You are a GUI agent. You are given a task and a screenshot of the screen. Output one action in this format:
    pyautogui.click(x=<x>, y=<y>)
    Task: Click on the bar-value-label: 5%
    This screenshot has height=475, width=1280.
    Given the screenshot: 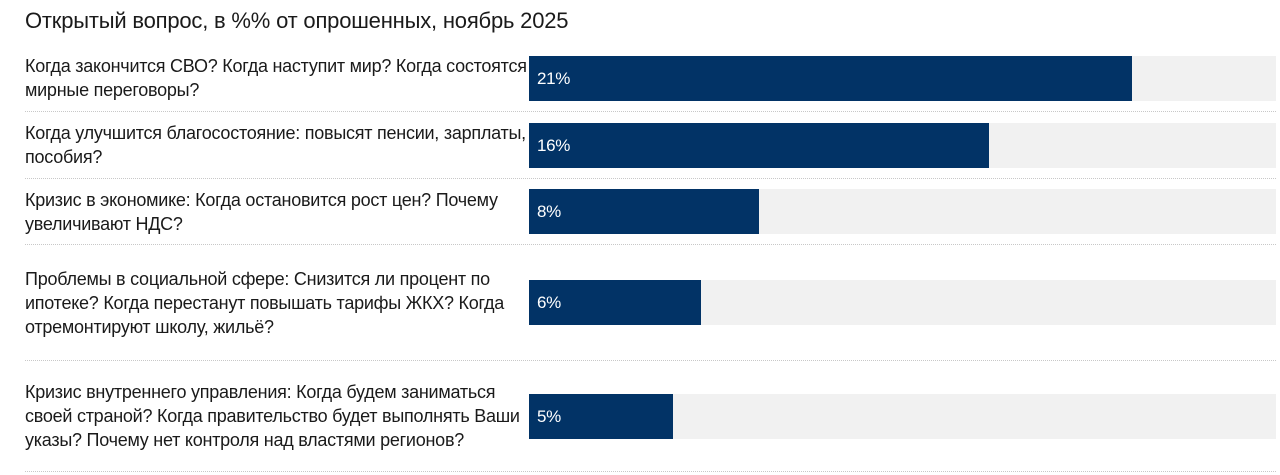 What is the action you would take?
    pyautogui.click(x=549, y=416)
    